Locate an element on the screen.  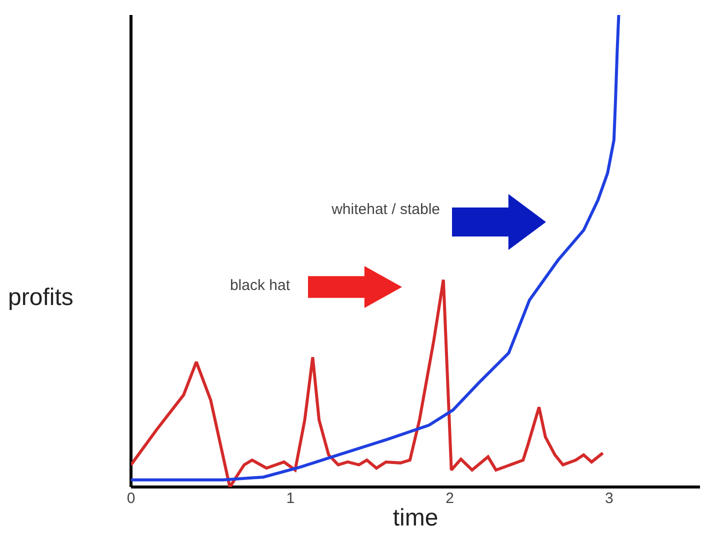
x-tick-label: 0 is located at coordinates (131, 498).